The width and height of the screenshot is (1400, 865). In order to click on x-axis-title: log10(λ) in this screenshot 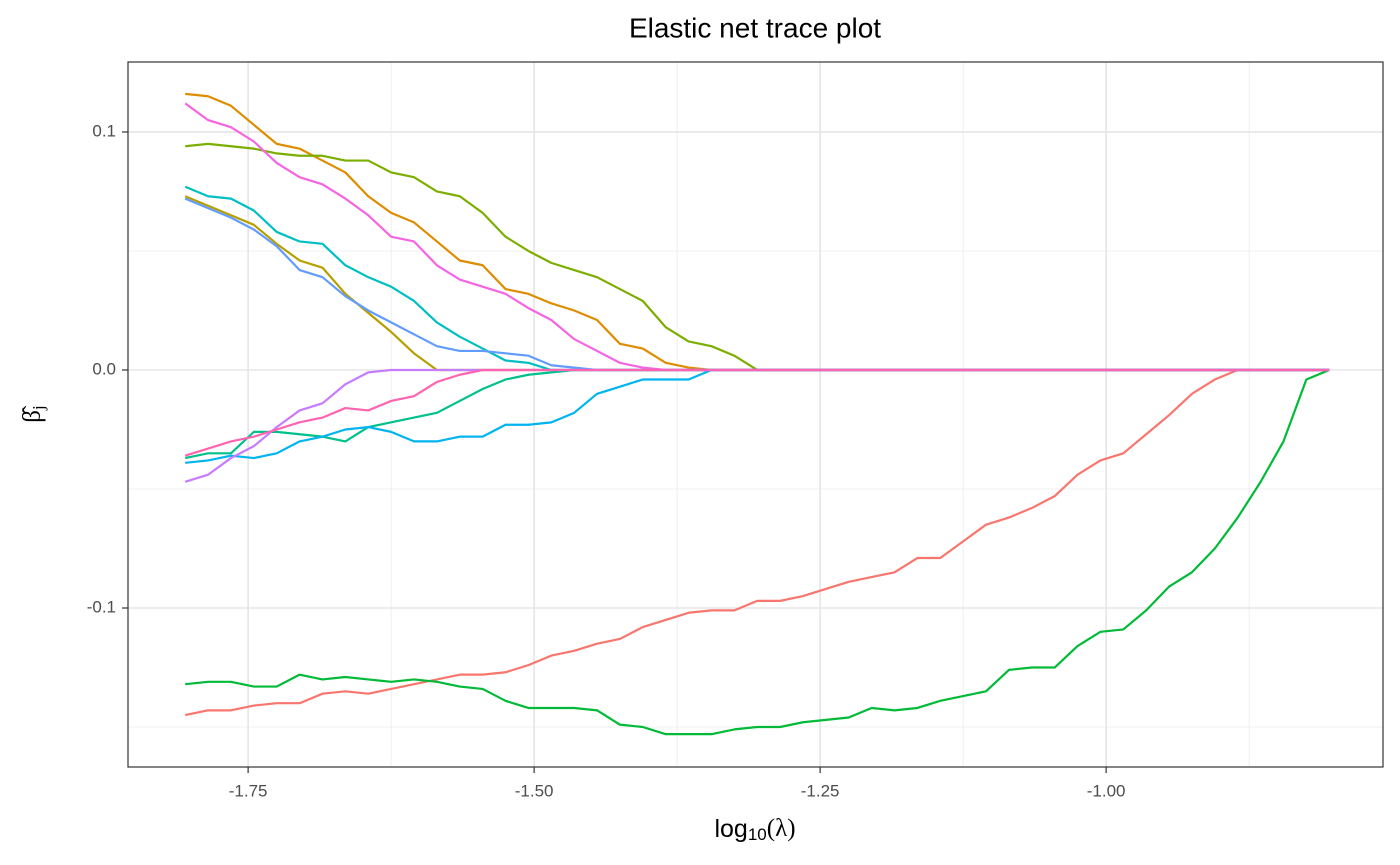, I will do `click(754, 830)`.